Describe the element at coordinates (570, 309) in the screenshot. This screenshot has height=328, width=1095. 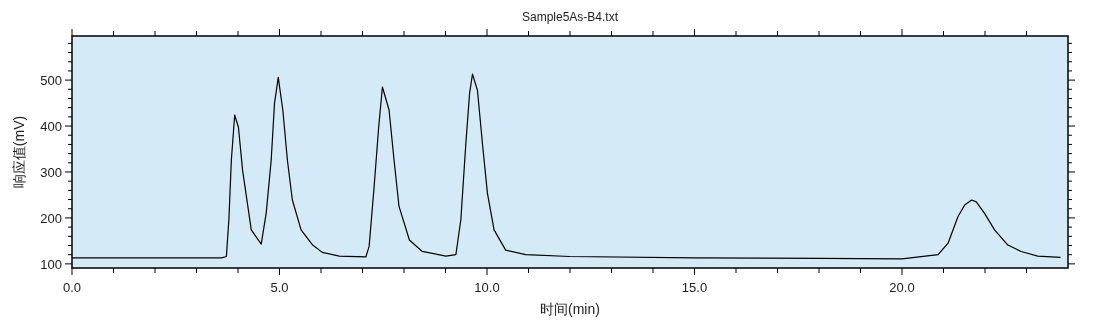
I see `x-axis-title: 时间(min)` at that location.